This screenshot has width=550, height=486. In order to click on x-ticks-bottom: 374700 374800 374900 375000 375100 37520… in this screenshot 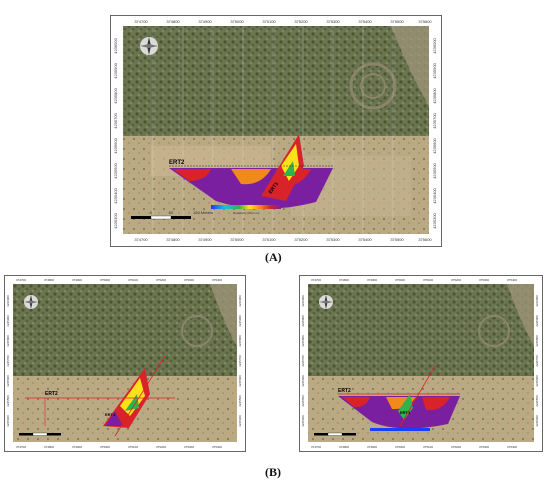, I will do `click(283, 239)`.